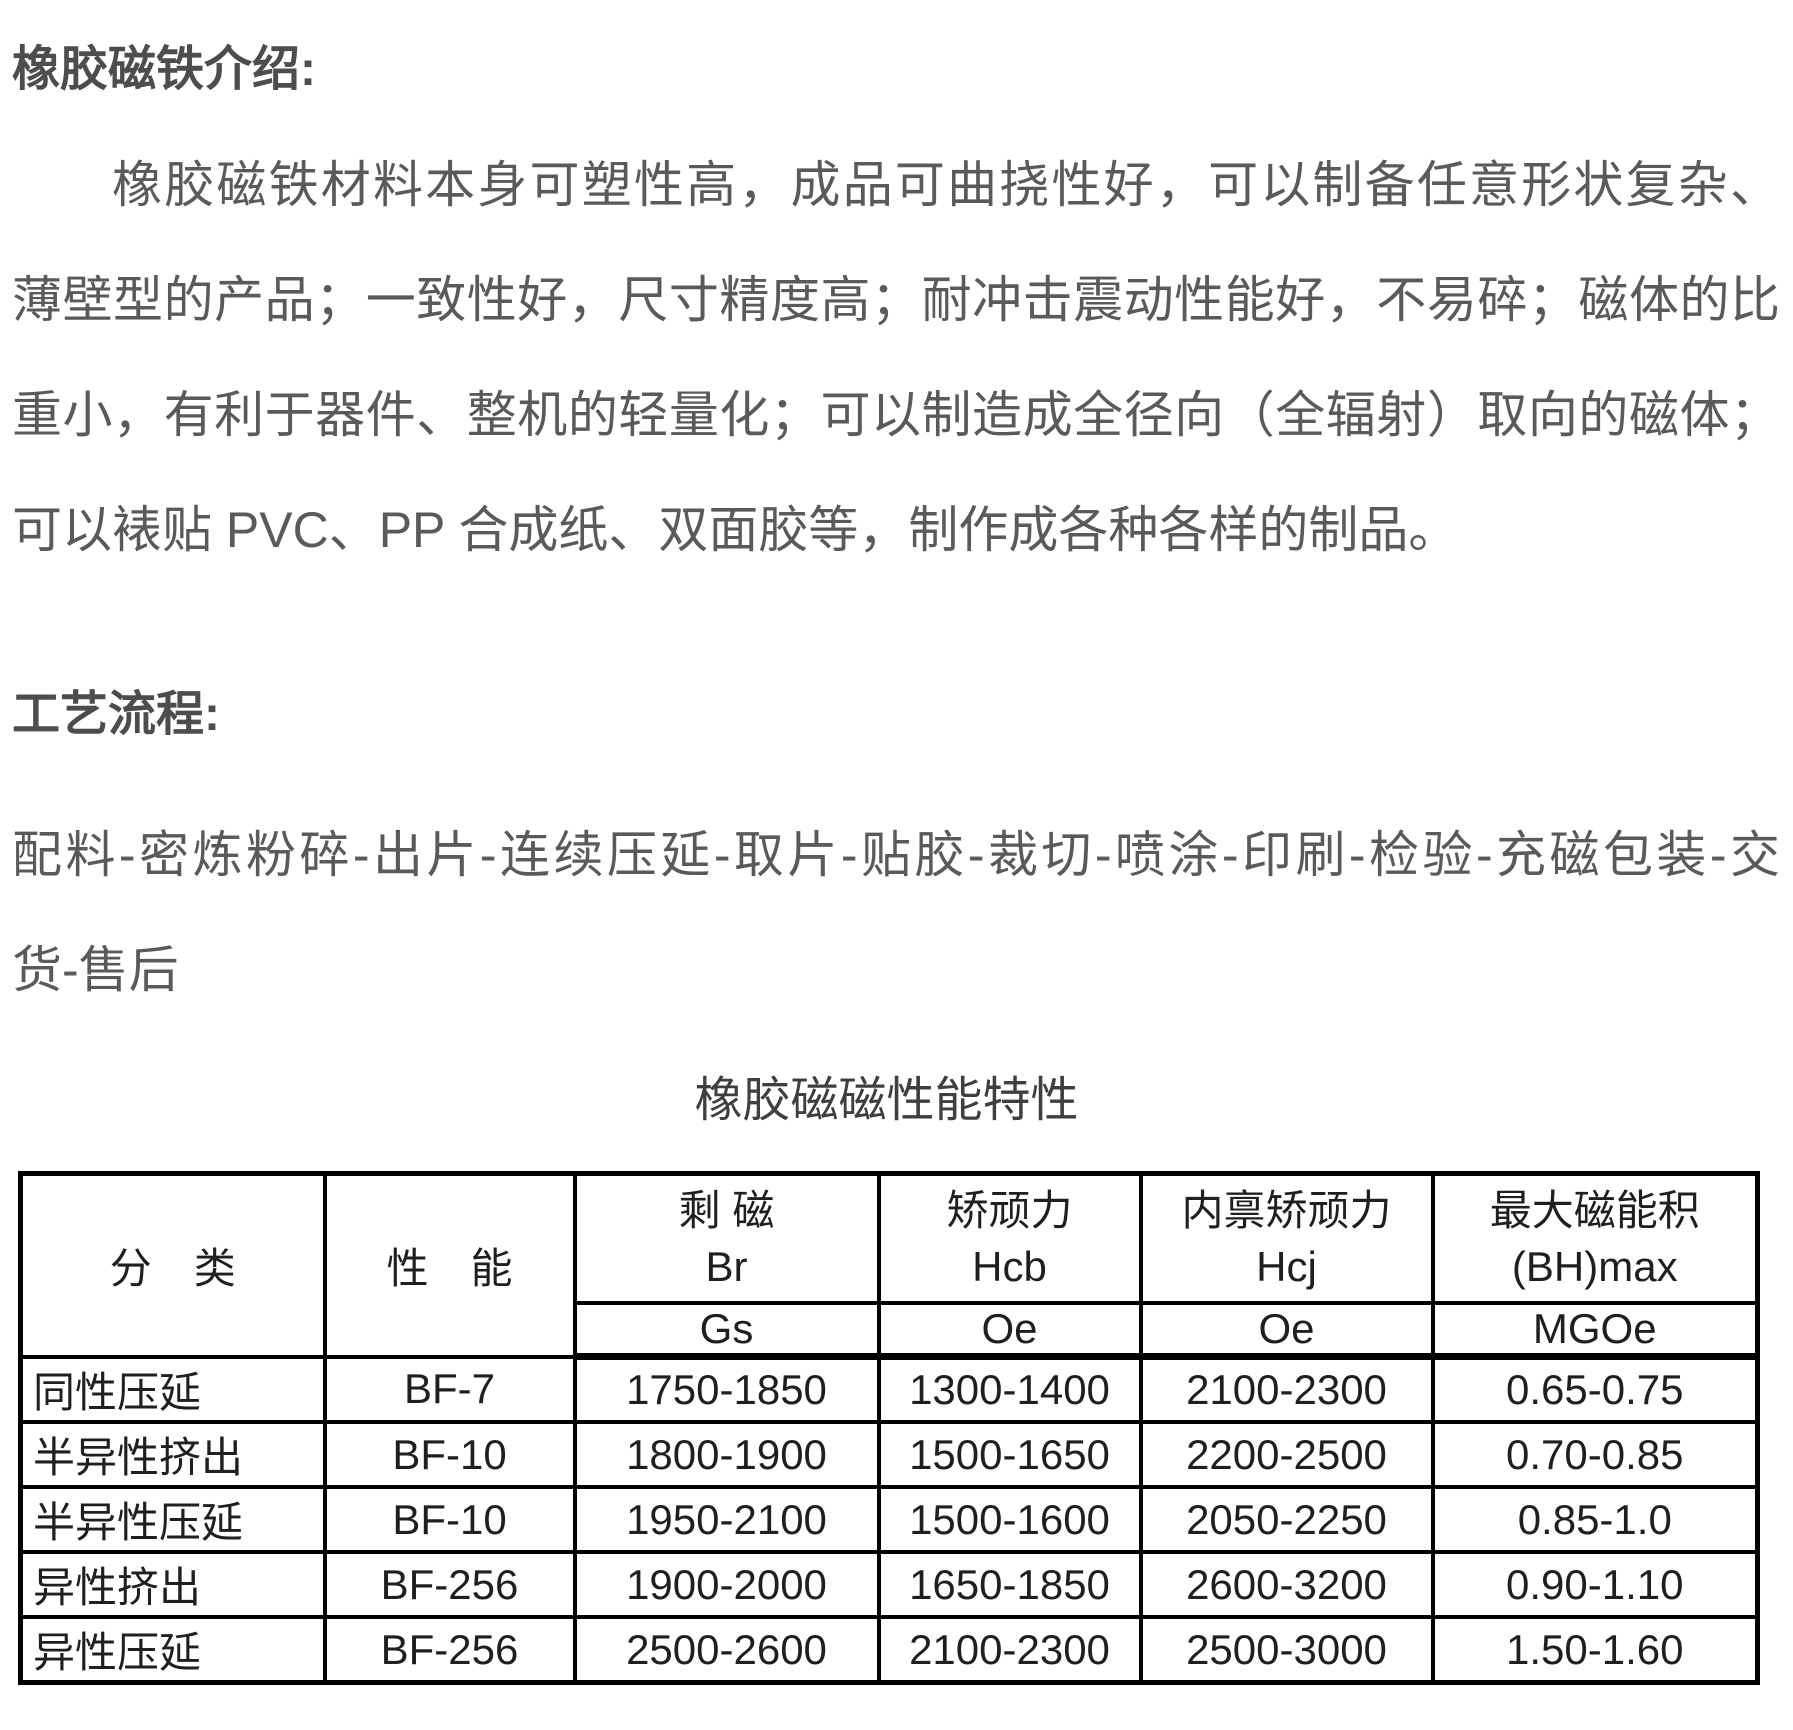 This screenshot has width=1793, height=1730. I want to click on table-title: 橡胶磁磁性能特性, so click(886, 1100).